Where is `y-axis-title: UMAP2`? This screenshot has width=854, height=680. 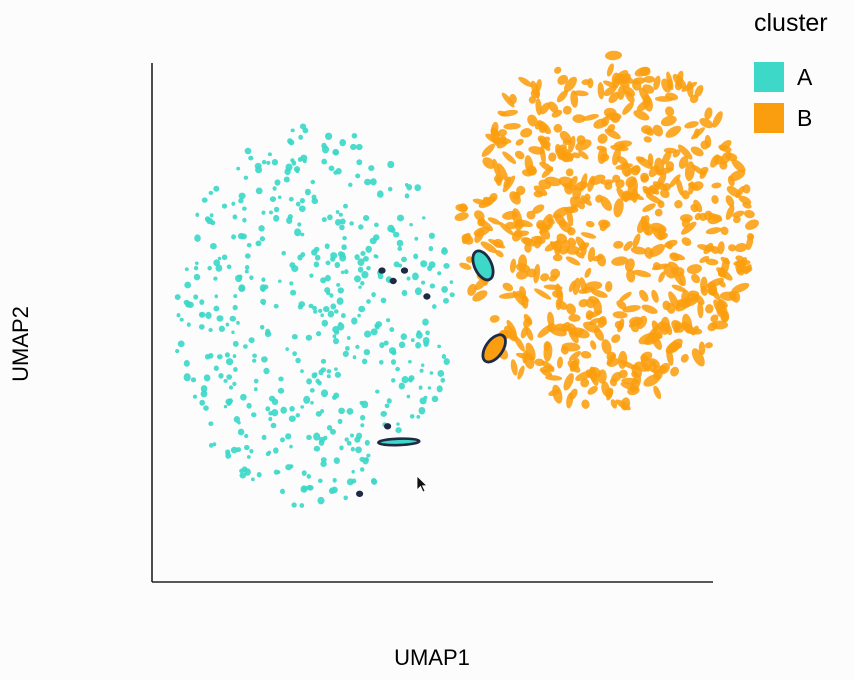
y-axis-title: UMAP2 is located at coordinates (20, 344).